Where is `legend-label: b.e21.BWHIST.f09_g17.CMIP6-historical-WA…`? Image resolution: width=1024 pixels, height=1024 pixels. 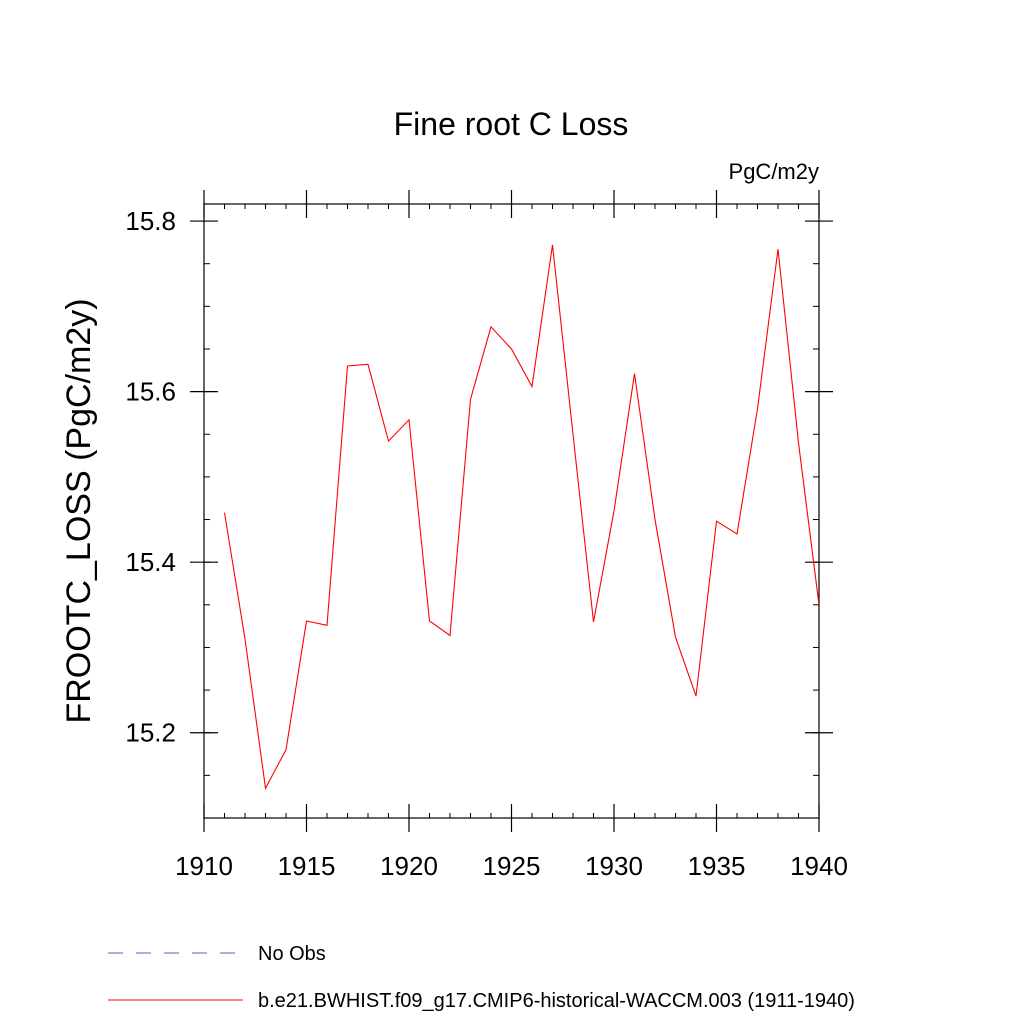
legend-label: b.e21.BWHIST.f09_g17.CMIP6-historical-WA… is located at coordinates (556, 1001).